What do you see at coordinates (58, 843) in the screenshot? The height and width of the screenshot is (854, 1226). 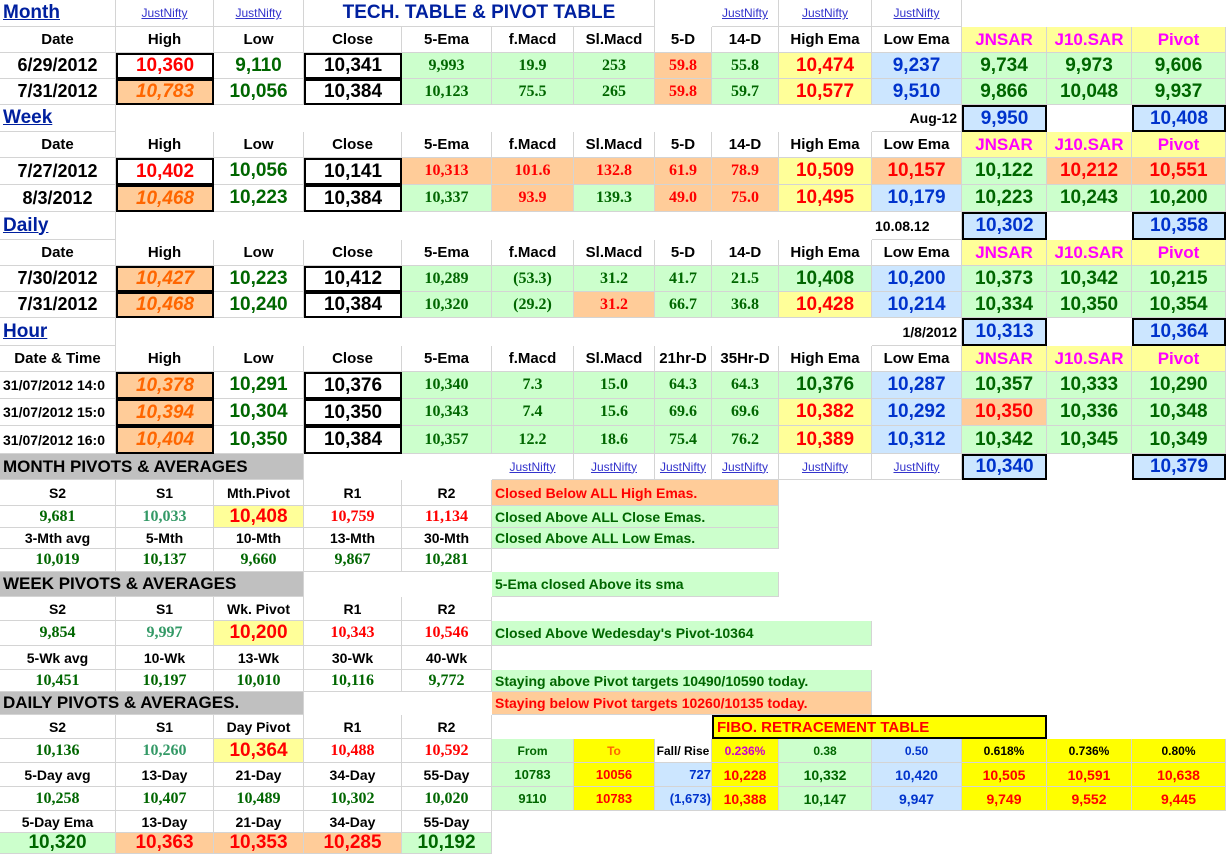 I see `ema-value: 10,320` at bounding box center [58, 843].